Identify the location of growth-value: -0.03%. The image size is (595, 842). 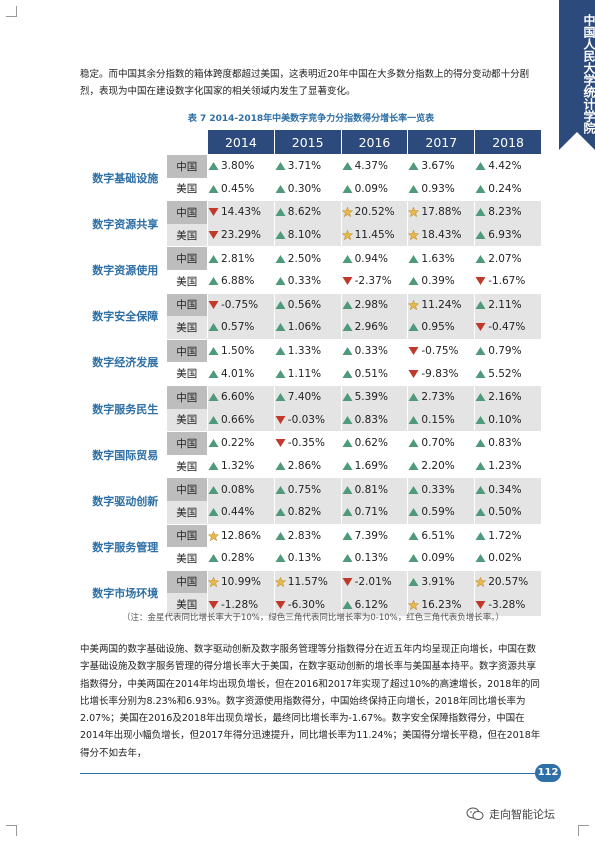
(306, 419).